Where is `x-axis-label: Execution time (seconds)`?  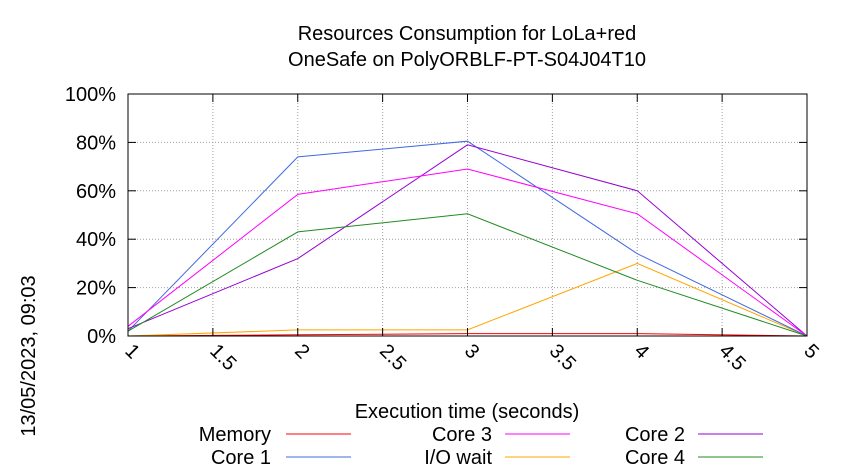
x-axis-label: Execution time (seconds) is located at coordinates (467, 412).